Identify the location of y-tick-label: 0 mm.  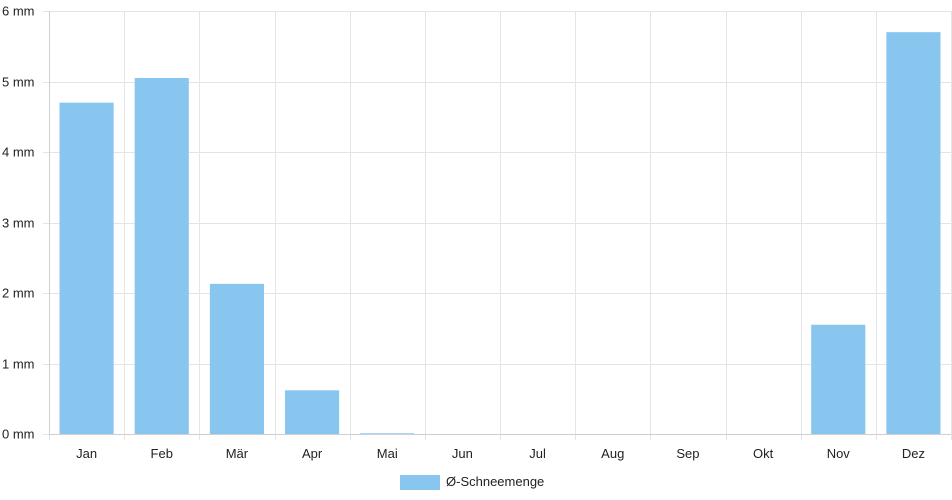
(18, 434).